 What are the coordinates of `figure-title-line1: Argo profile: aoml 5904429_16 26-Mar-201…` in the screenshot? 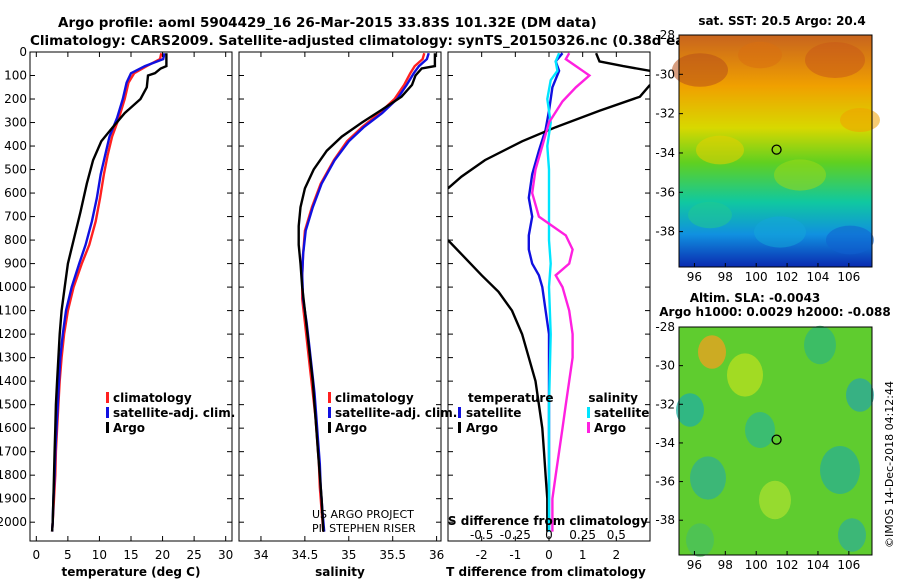 It's located at (327, 23).